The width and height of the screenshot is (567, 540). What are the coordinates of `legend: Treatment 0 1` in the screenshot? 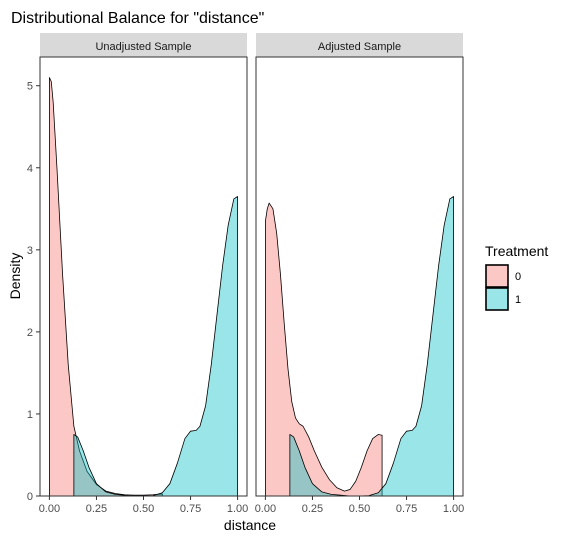 It's located at (516, 277).